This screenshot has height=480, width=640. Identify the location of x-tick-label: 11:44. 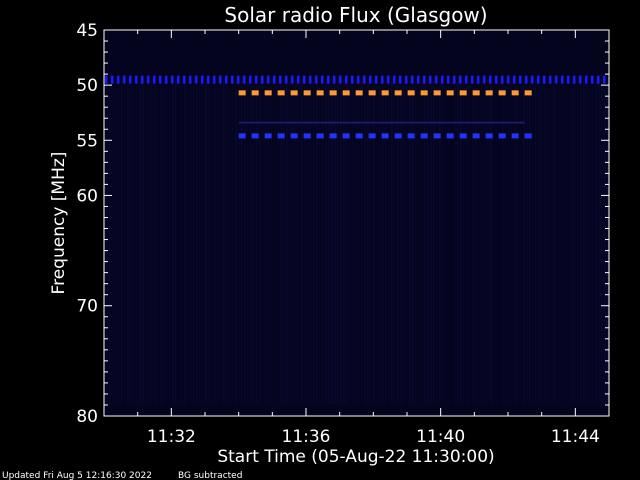
(575, 437).